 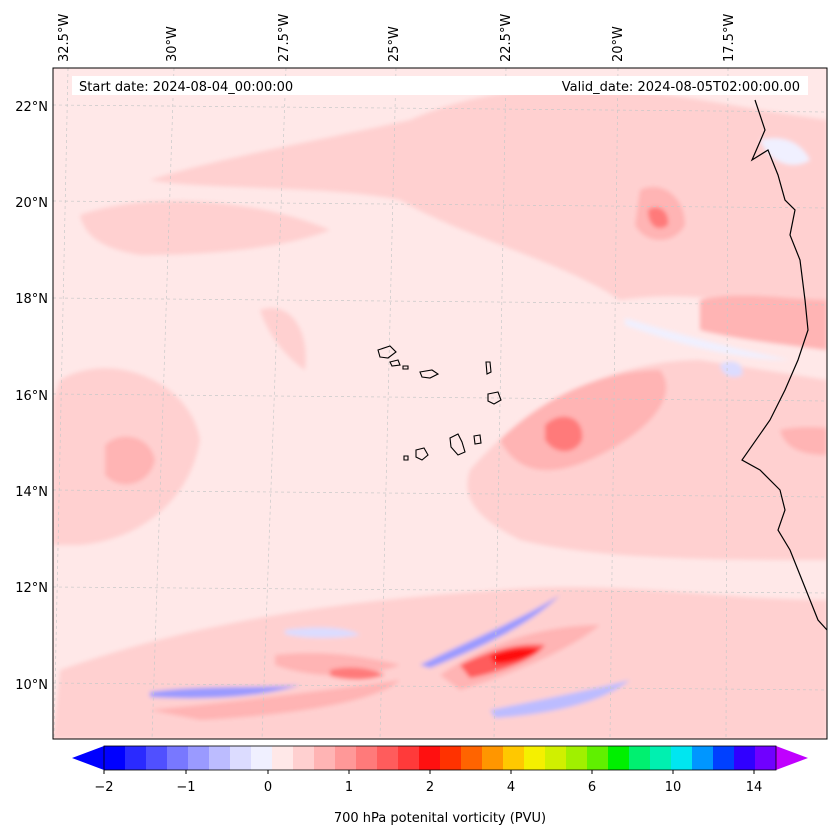 I want to click on colorbar-tick-label: 0, so click(x=268, y=787).